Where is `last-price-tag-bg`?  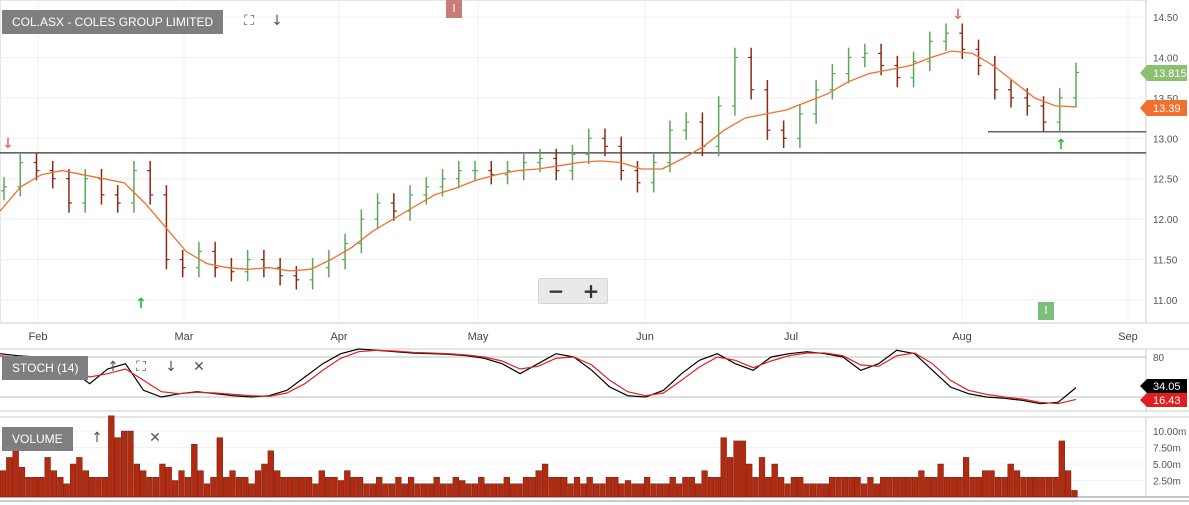 last-price-tag-bg is located at coordinates (1163, 73).